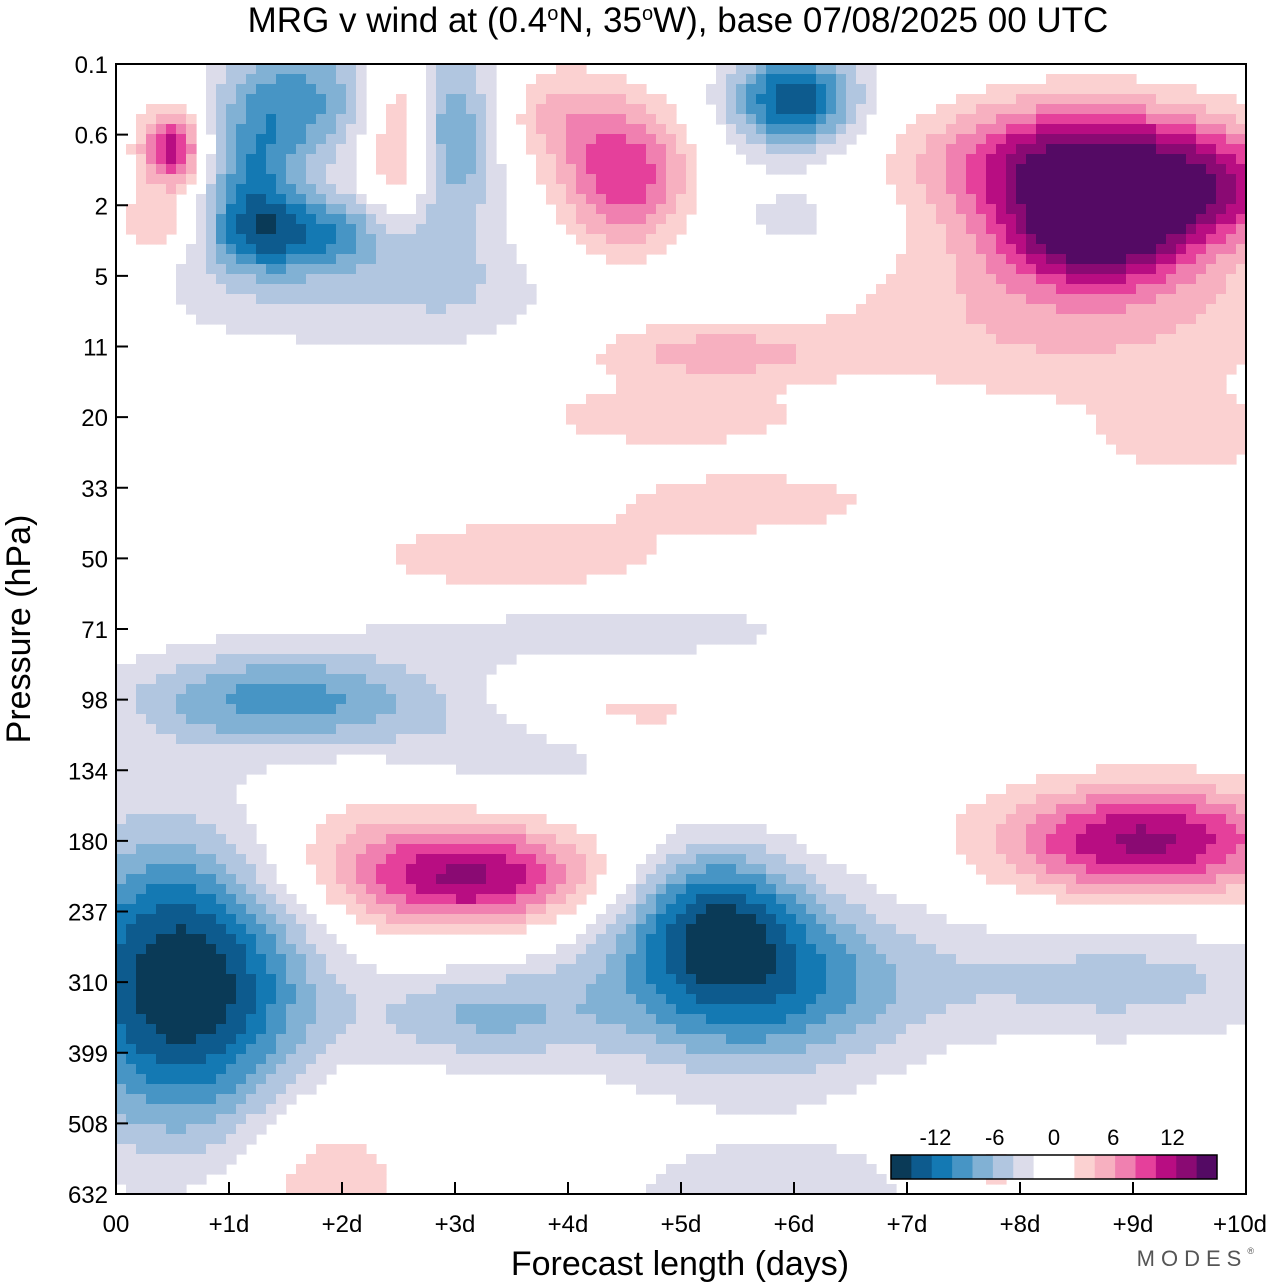 The width and height of the screenshot is (1280, 1286). Describe the element at coordinates (880, 20) in the screenshot. I see `title-part: W), base 07/08/2025 00 UTC` at that location.